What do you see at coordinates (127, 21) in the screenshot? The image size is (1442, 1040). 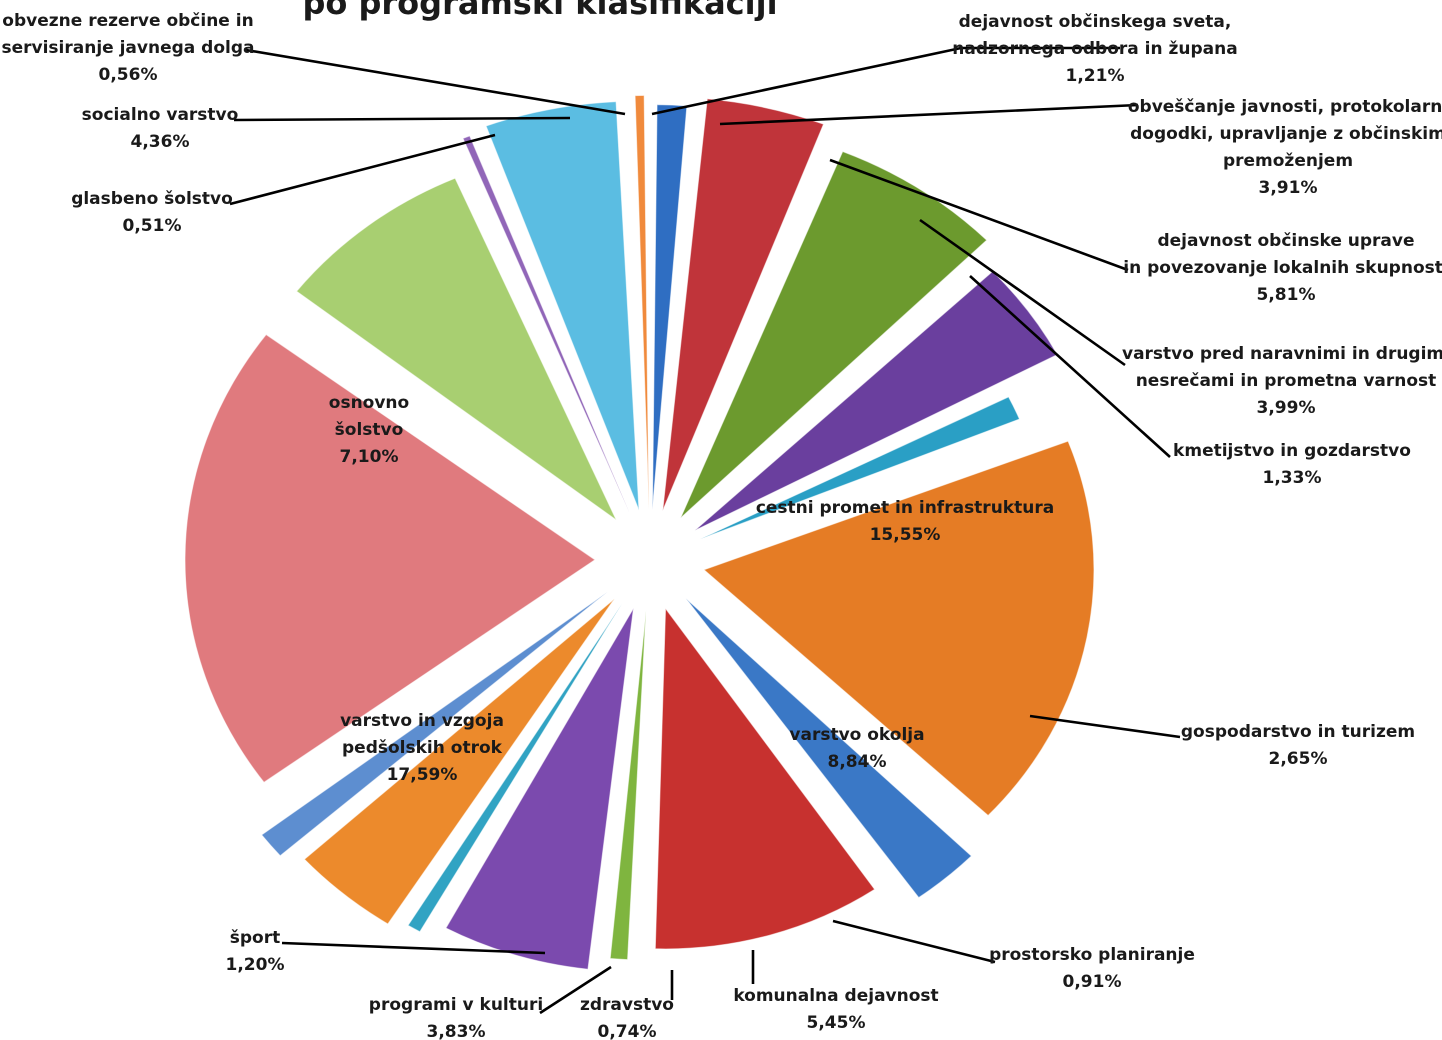 I see `category-label: obvezne rezerve občine in` at bounding box center [127, 21].